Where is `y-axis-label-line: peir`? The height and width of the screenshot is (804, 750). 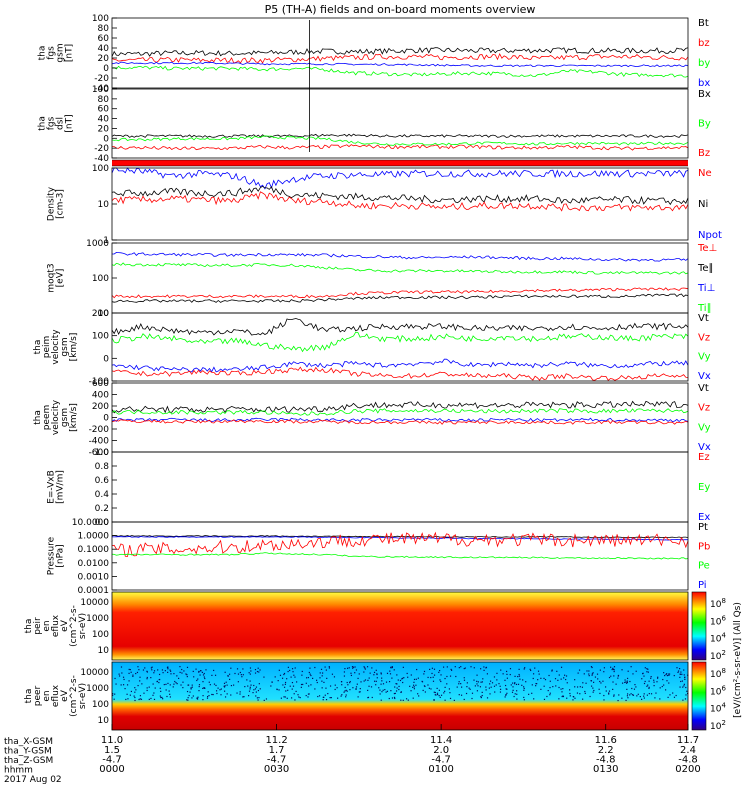
y-axis-label-line: peir is located at coordinates (38, 626).